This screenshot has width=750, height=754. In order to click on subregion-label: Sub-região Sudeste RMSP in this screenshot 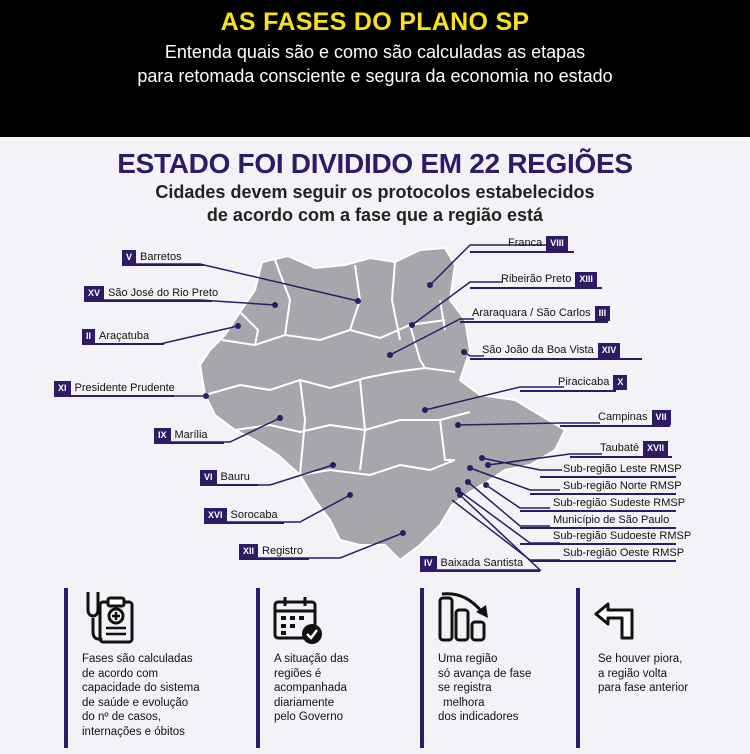, I will do `click(619, 503)`.